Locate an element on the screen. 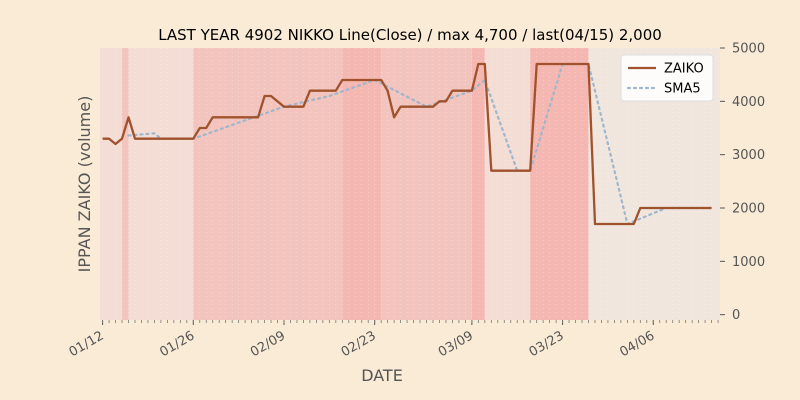 The image size is (800, 400). x-tick-label: 02/23 is located at coordinates (359, 344).